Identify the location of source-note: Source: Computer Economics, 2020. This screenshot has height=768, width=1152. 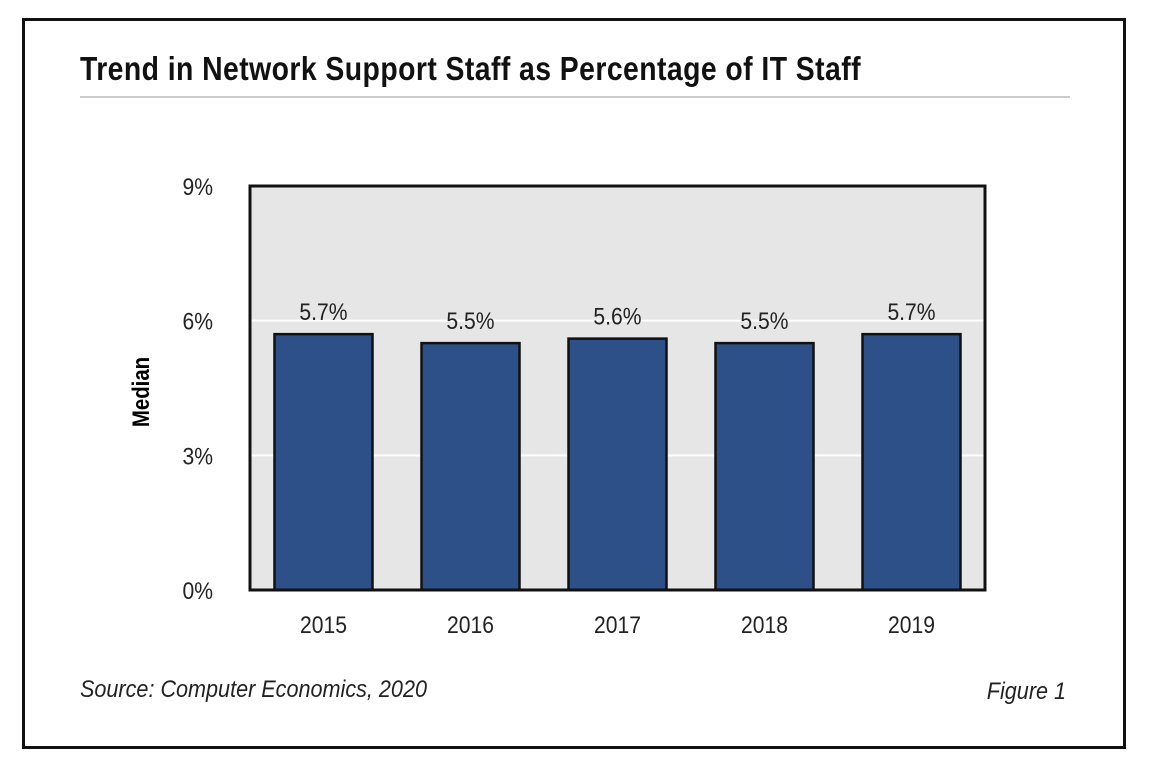
(253, 689).